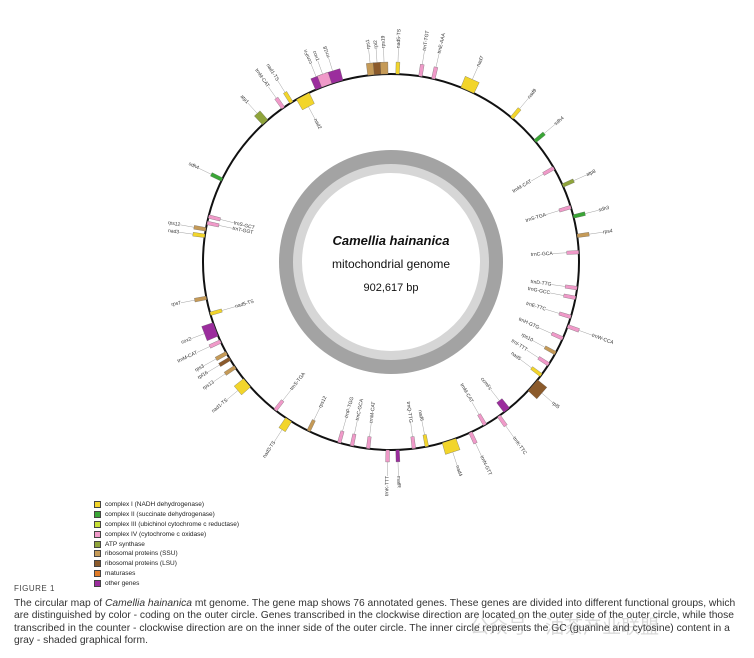  What do you see at coordinates (421, 70) in the screenshot?
I see `gene-block-trnT-TGT` at bounding box center [421, 70].